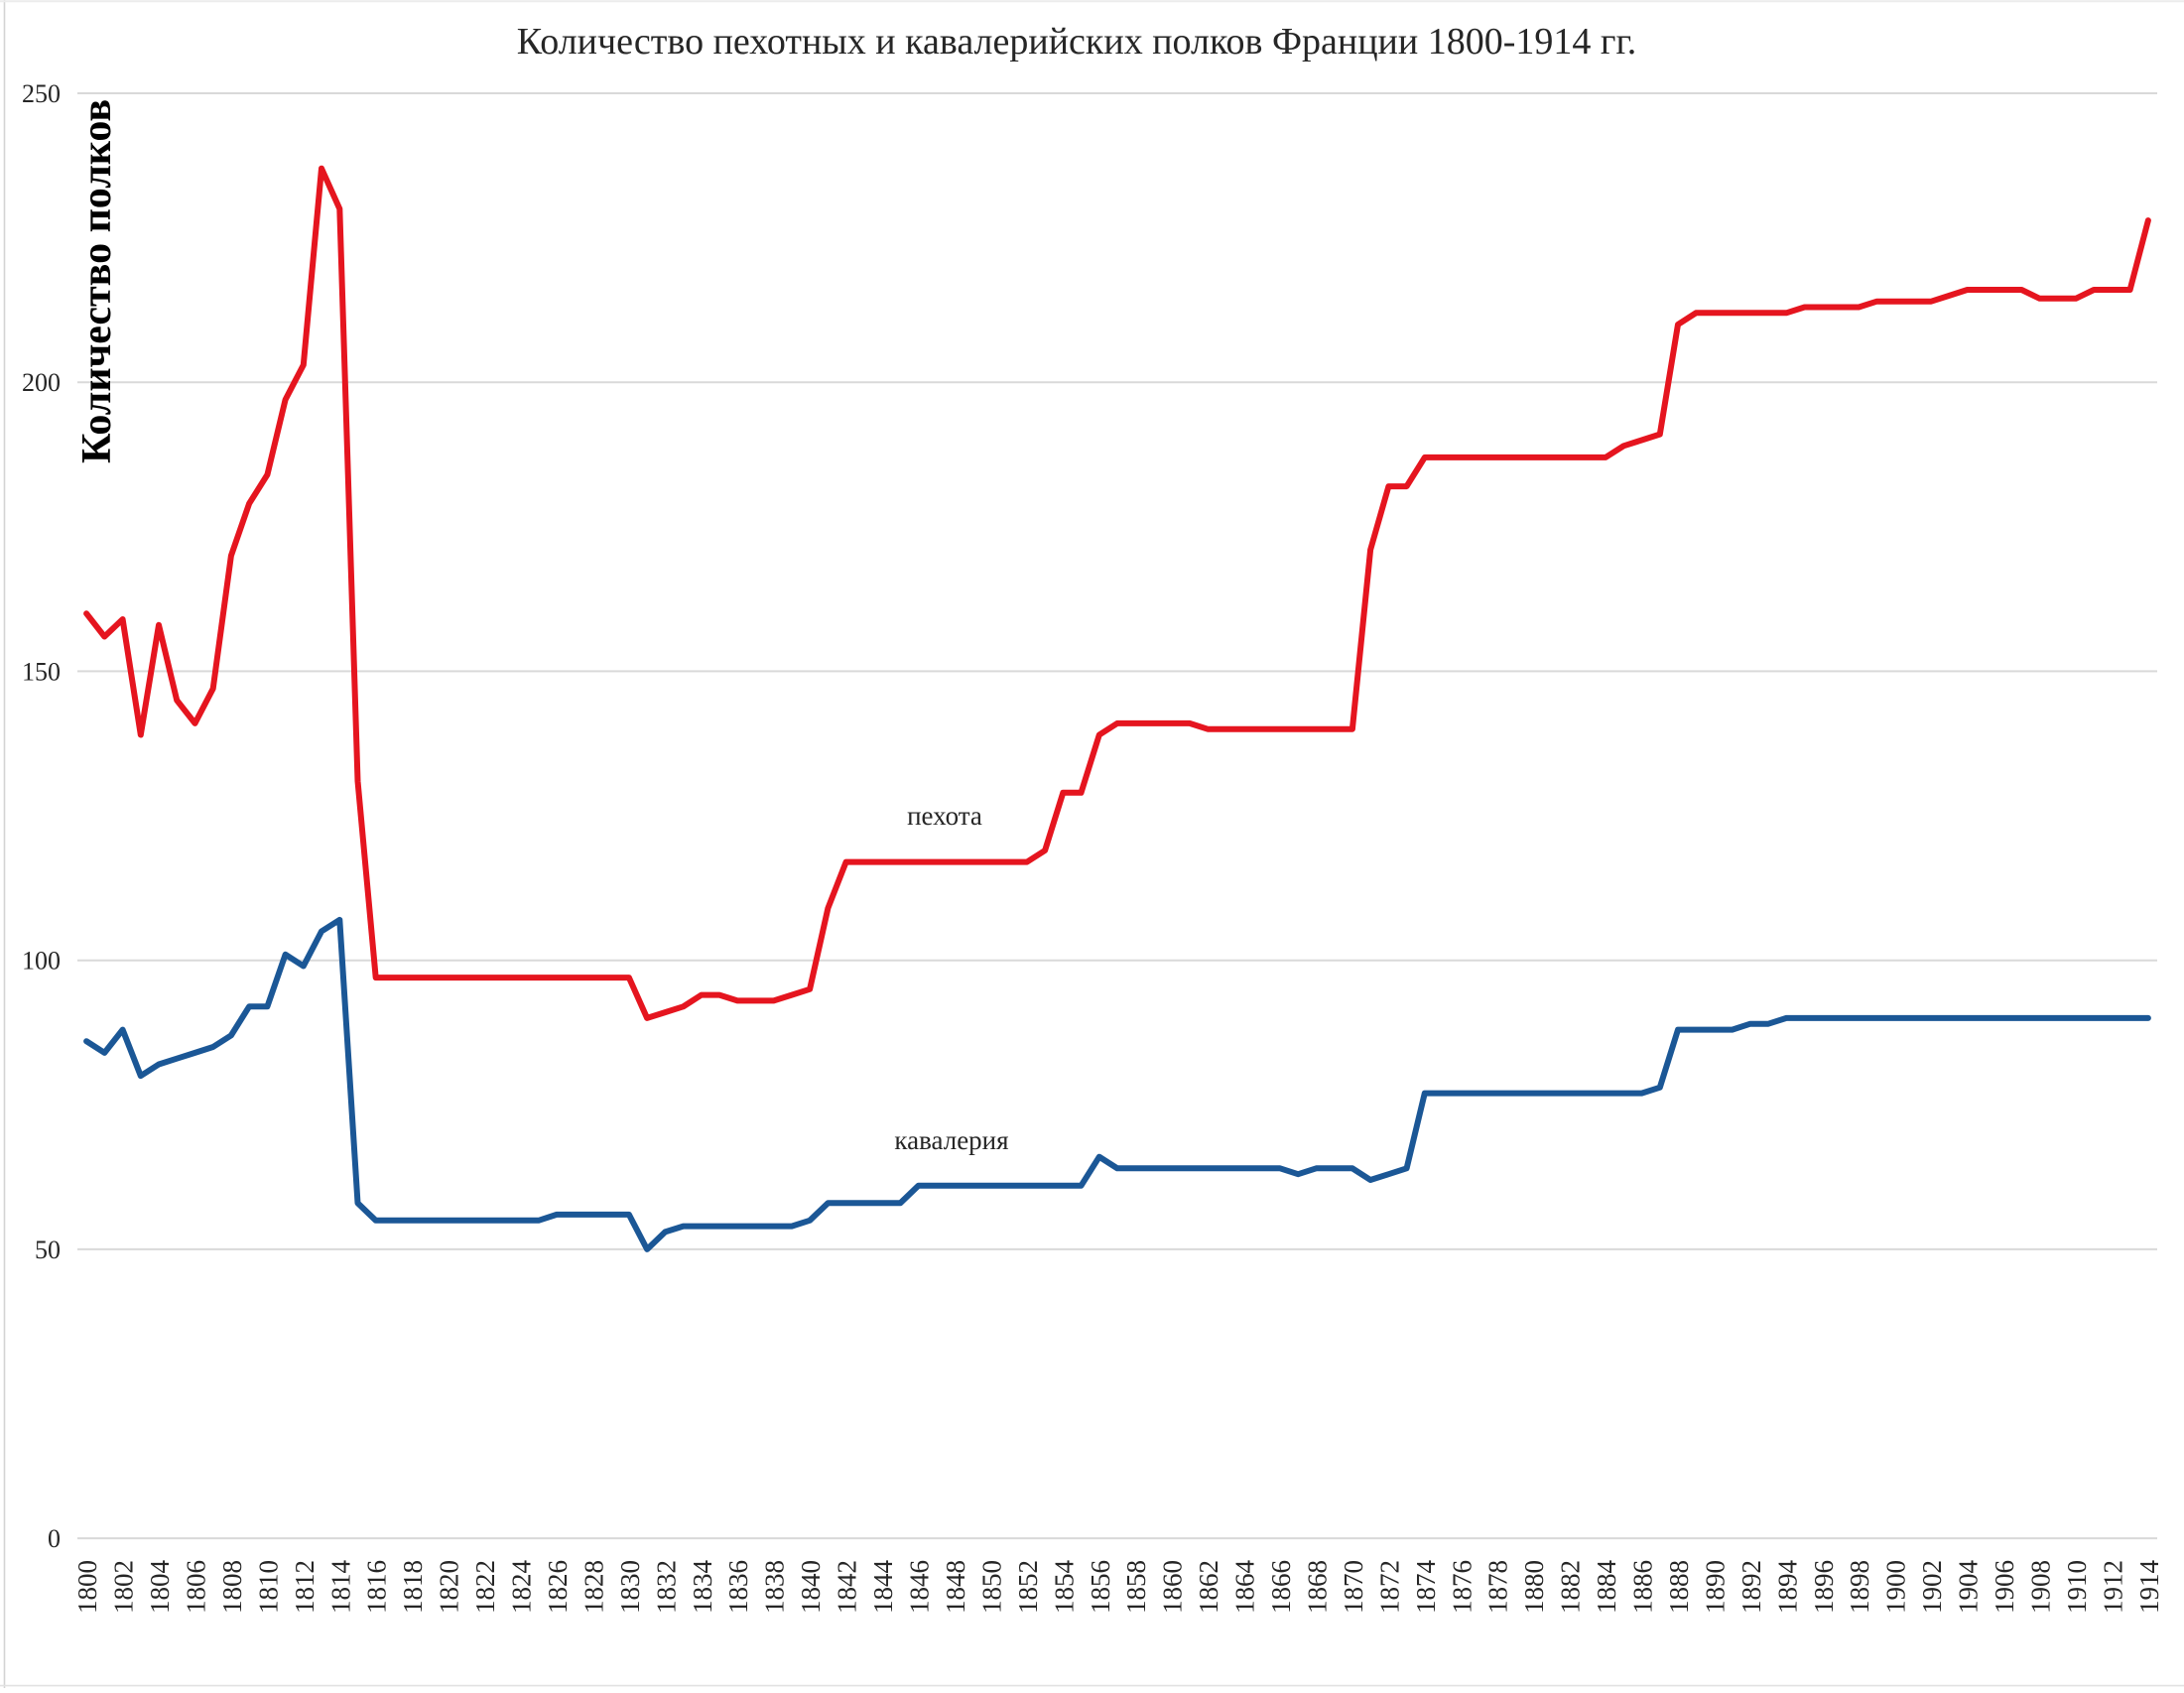 This screenshot has width=2184, height=1693. Describe the element at coordinates (1751, 1587) in the screenshot. I see `svg-text: 1892` at that location.